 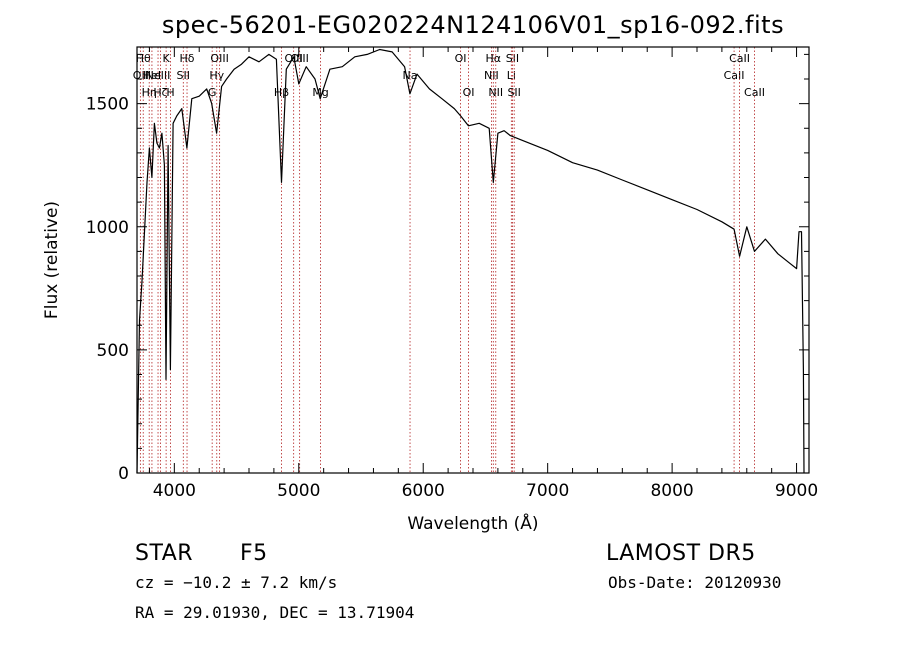 I want to click on line-label-13: Hβ, so click(x=281, y=92).